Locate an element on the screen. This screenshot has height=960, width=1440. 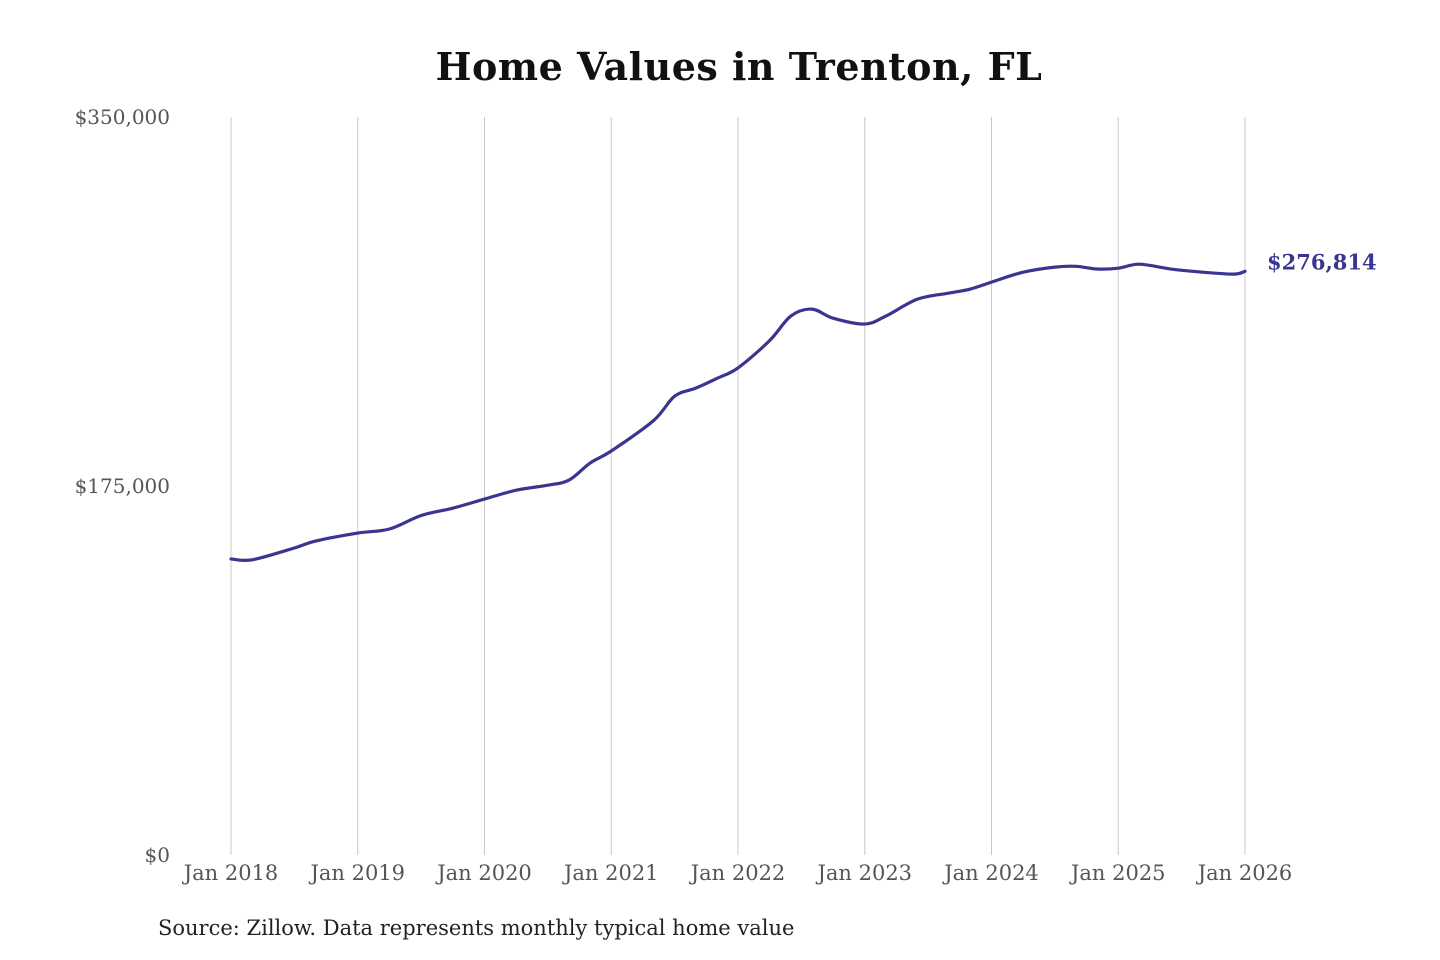
y-tick-label: $350,000 is located at coordinates (122, 117).